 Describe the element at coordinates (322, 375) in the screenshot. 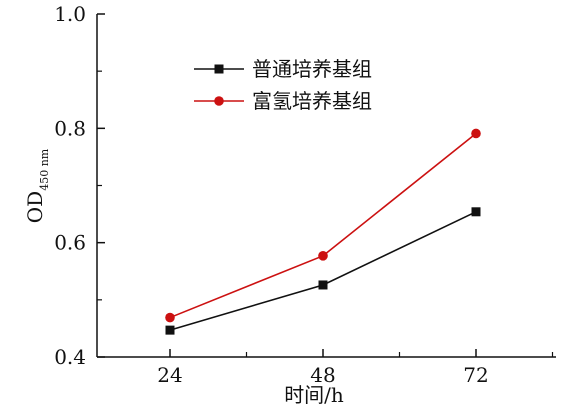

I see `x-tick-label: 48` at that location.